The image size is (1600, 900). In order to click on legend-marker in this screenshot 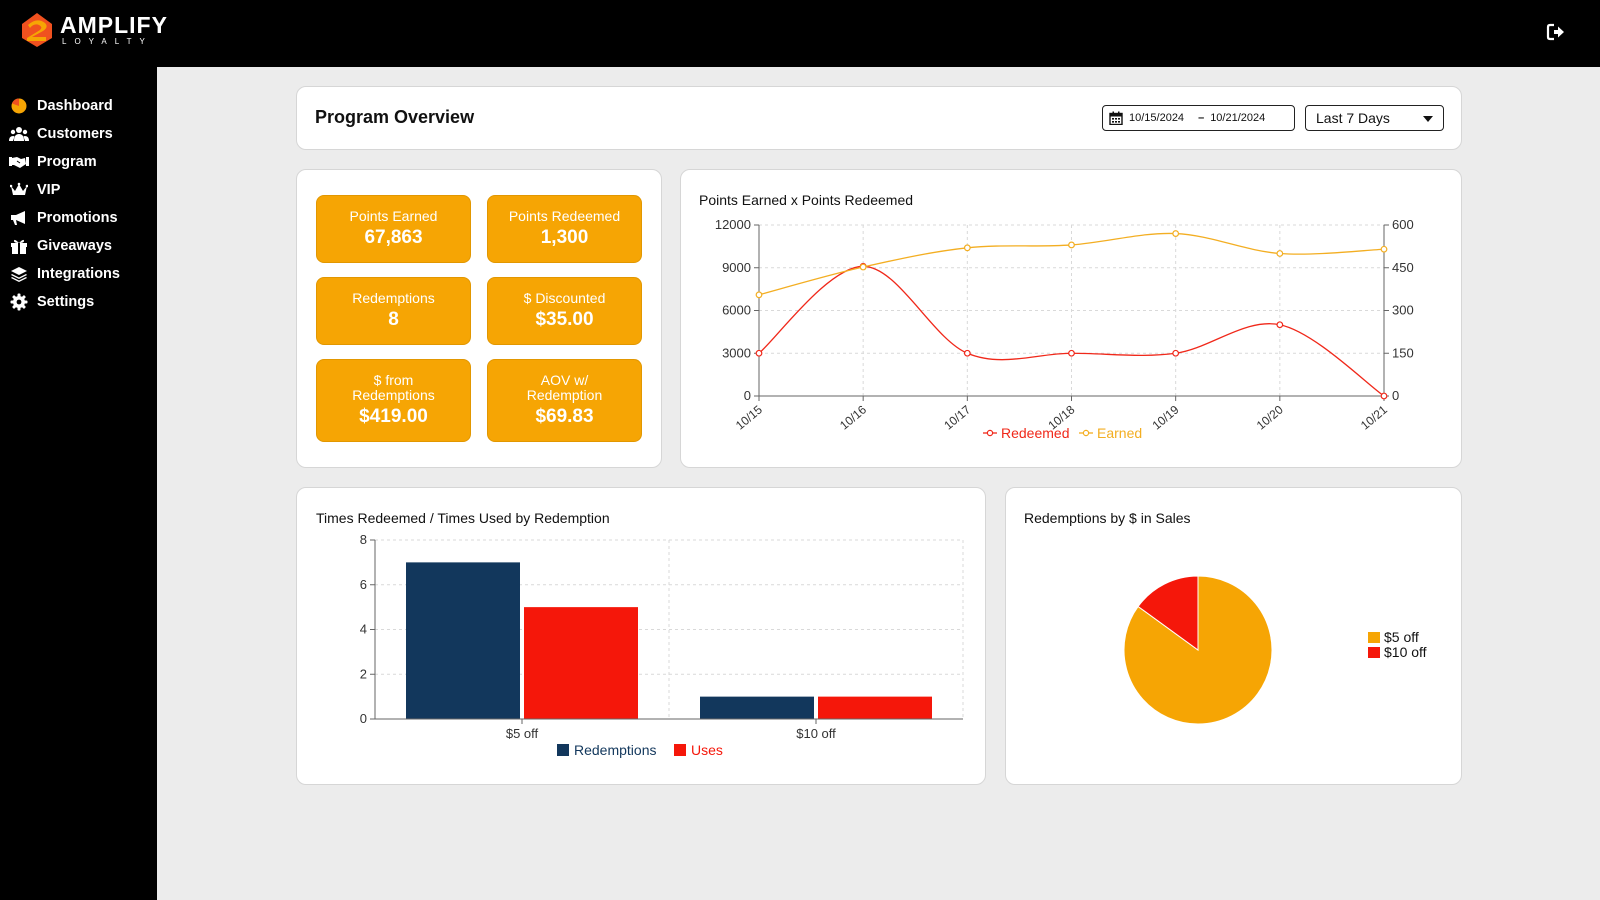, I will do `click(1086, 433)`.